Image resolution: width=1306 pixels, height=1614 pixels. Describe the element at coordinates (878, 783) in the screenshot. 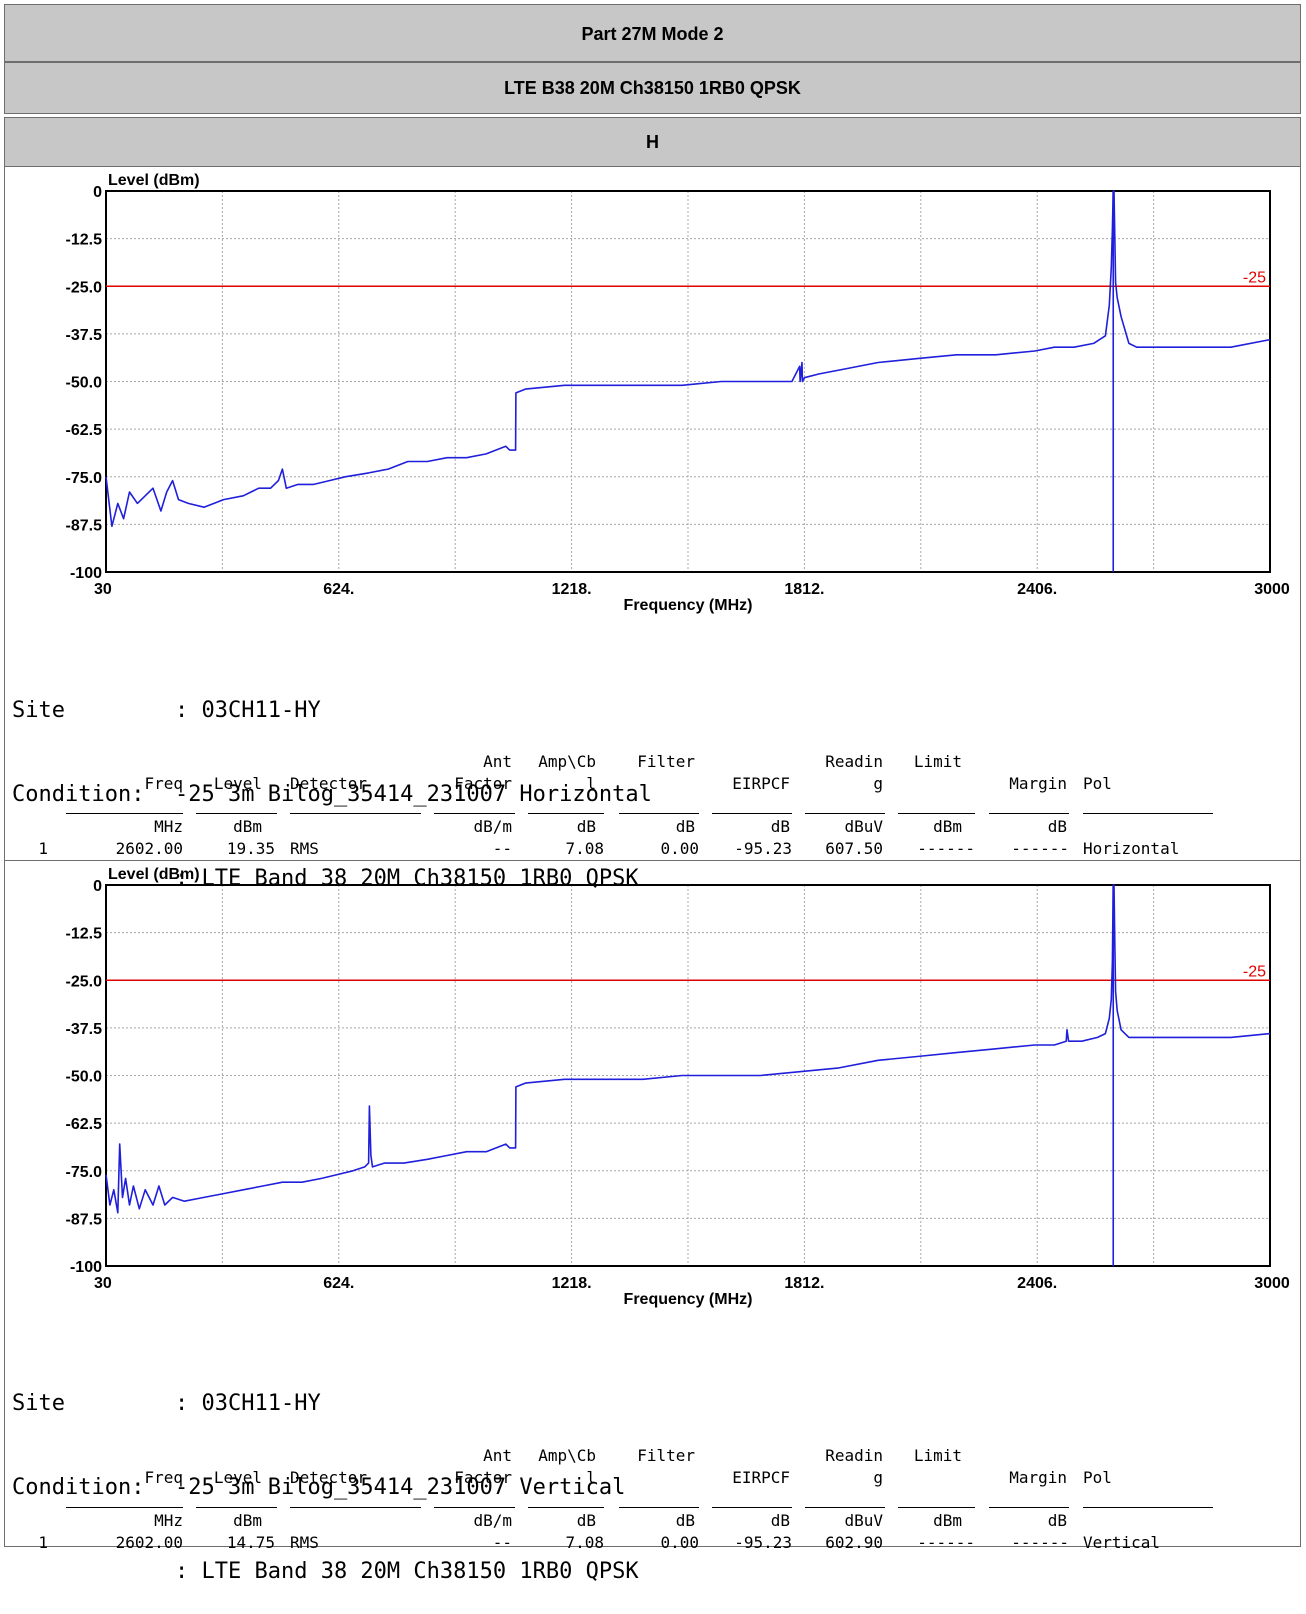

I see `table-header-cell: g` at that location.